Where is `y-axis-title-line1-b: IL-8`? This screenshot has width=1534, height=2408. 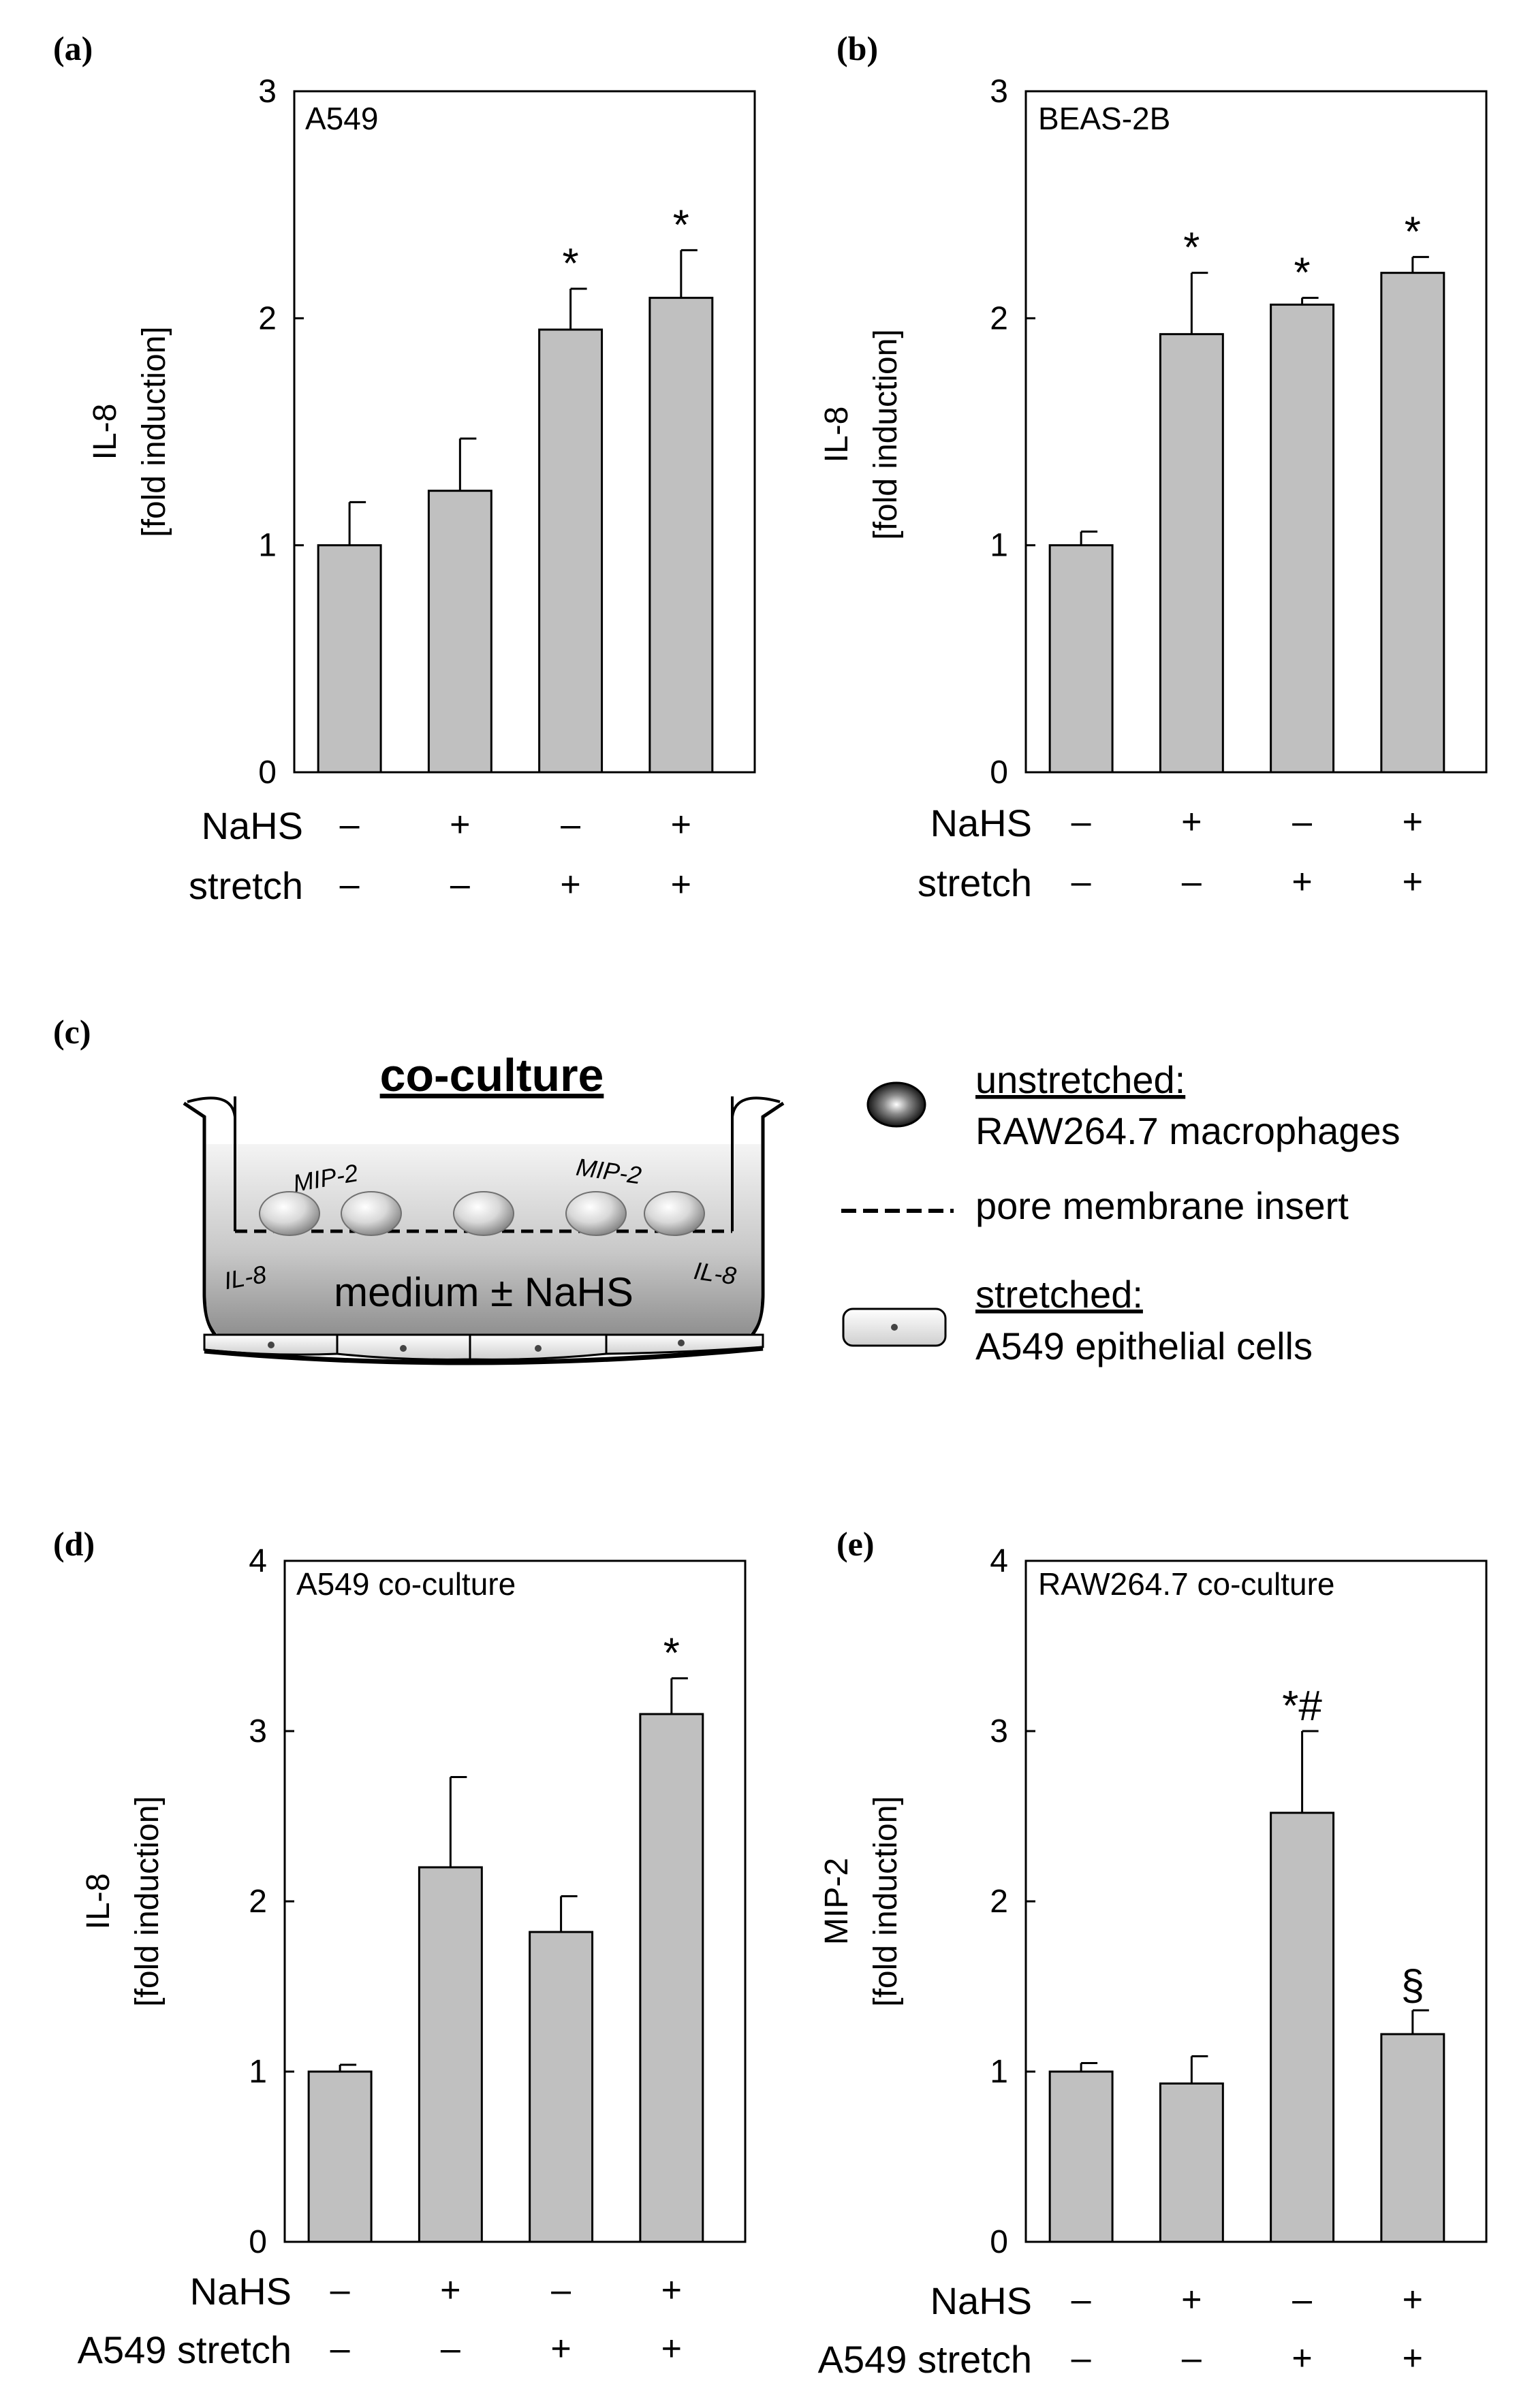
y-axis-title-line1-b: IL-8 is located at coordinates (837, 435).